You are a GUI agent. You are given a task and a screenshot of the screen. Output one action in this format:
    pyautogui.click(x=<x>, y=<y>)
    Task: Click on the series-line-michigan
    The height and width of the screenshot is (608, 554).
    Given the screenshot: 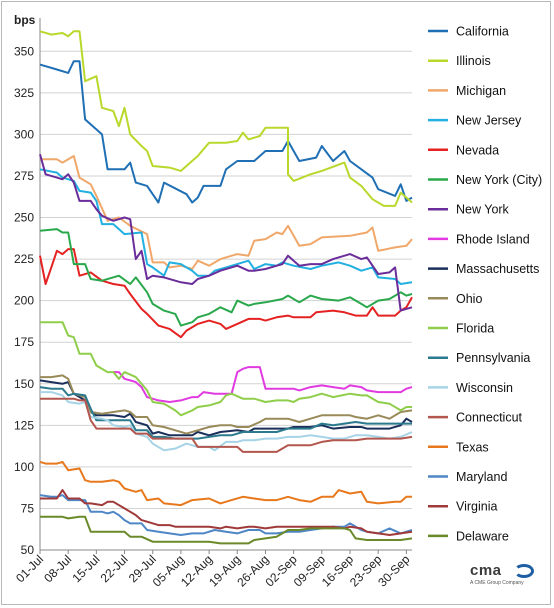 What is the action you would take?
    pyautogui.click(x=226, y=212)
    